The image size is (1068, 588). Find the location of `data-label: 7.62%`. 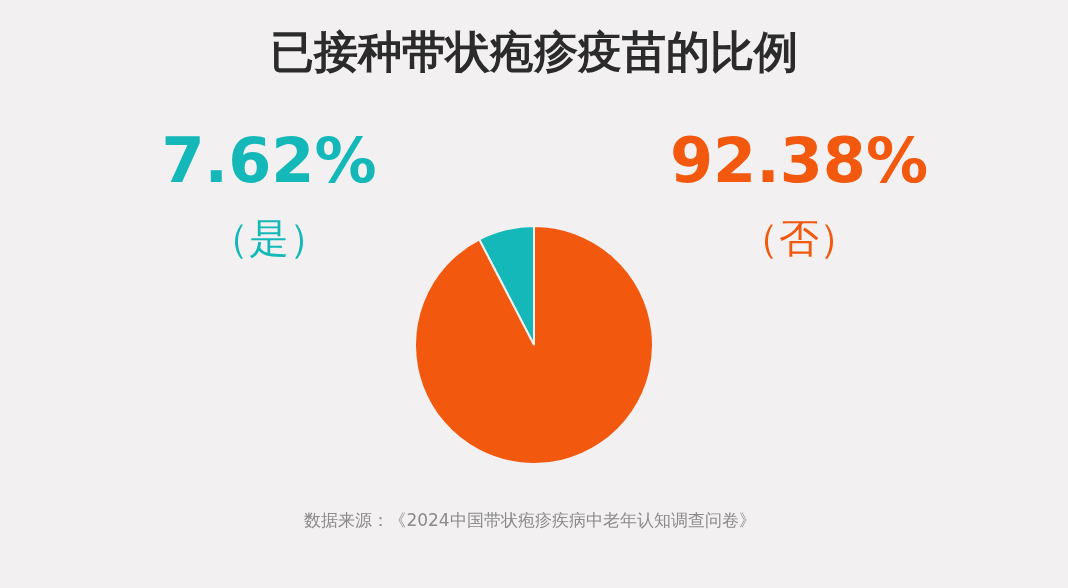

data-label: 7.62% is located at coordinates (269, 161).